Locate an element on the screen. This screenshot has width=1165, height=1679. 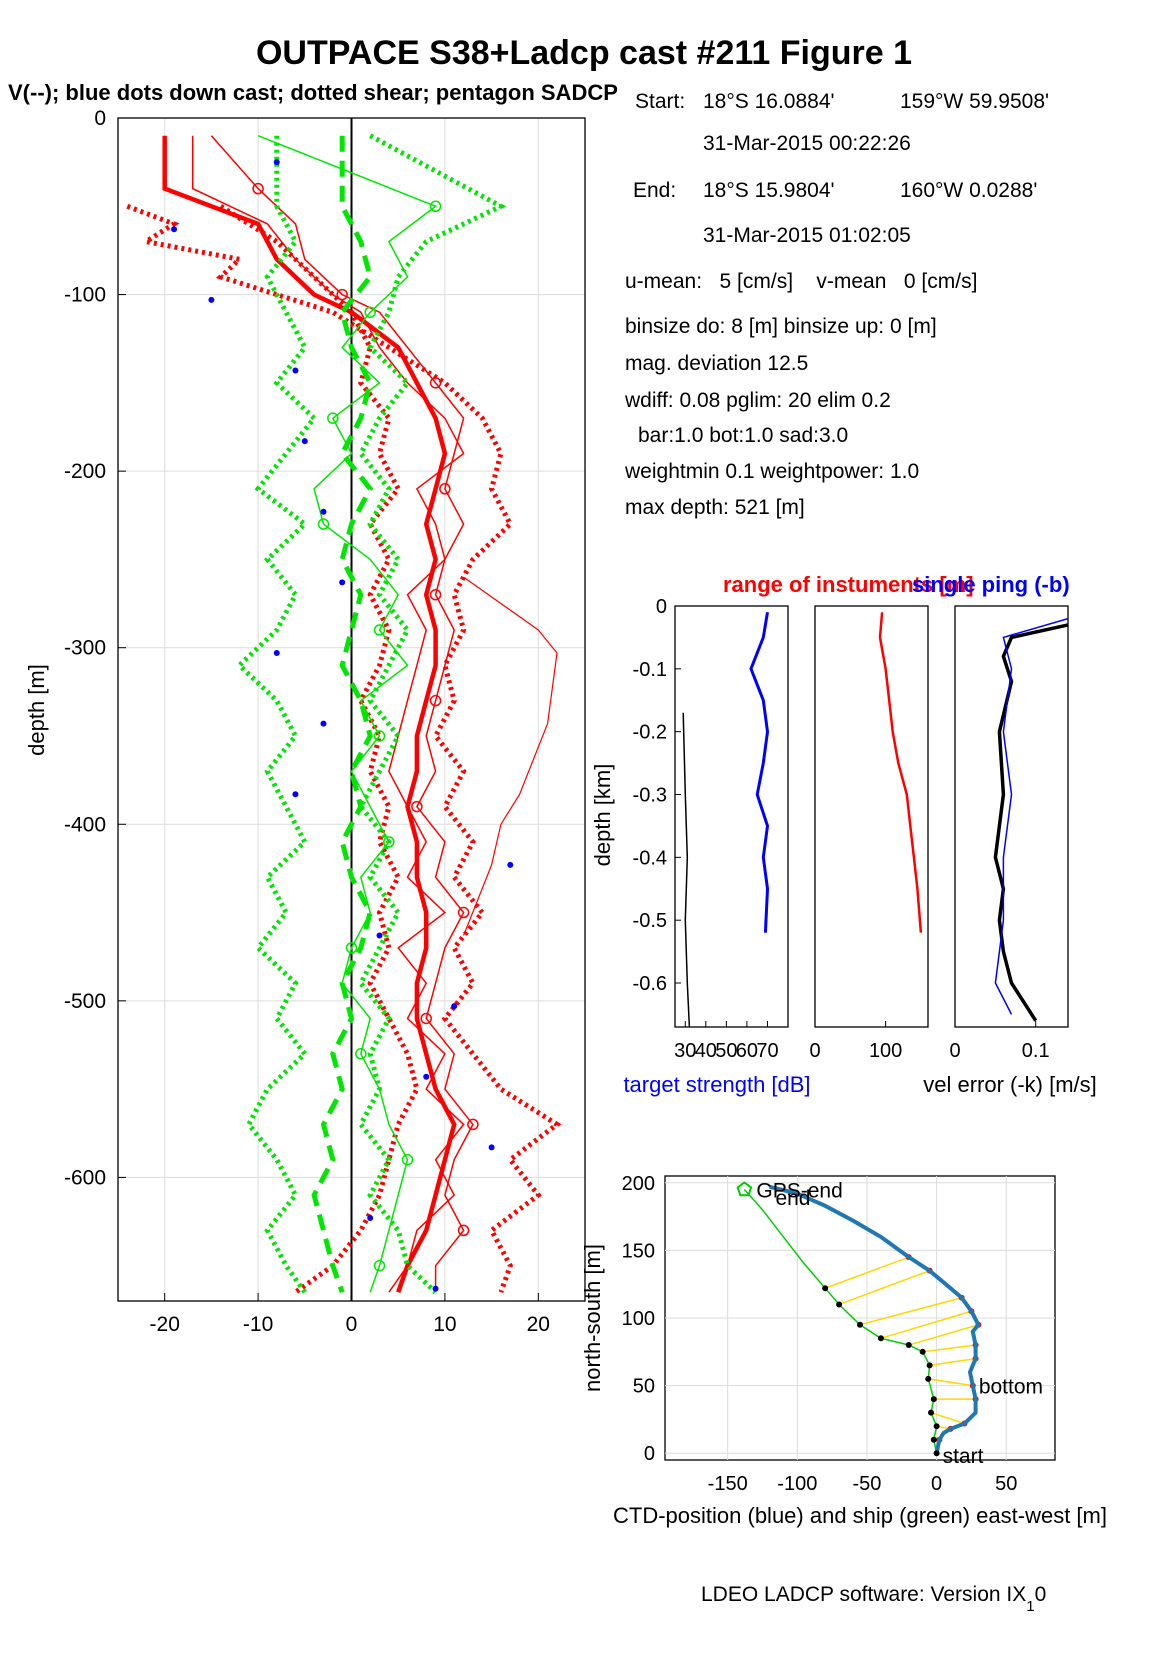
series-v-thin is located at coordinates (347, 714).